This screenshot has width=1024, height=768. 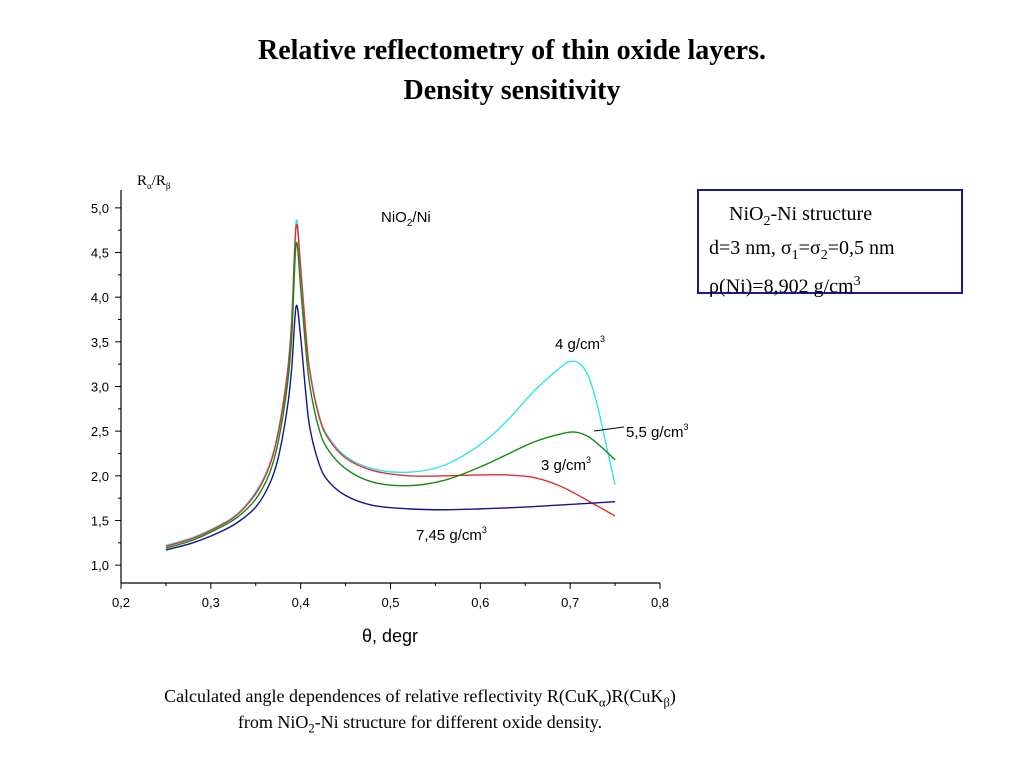 What do you see at coordinates (100, 297) in the screenshot?
I see `y-tick-label: 4,0` at bounding box center [100, 297].